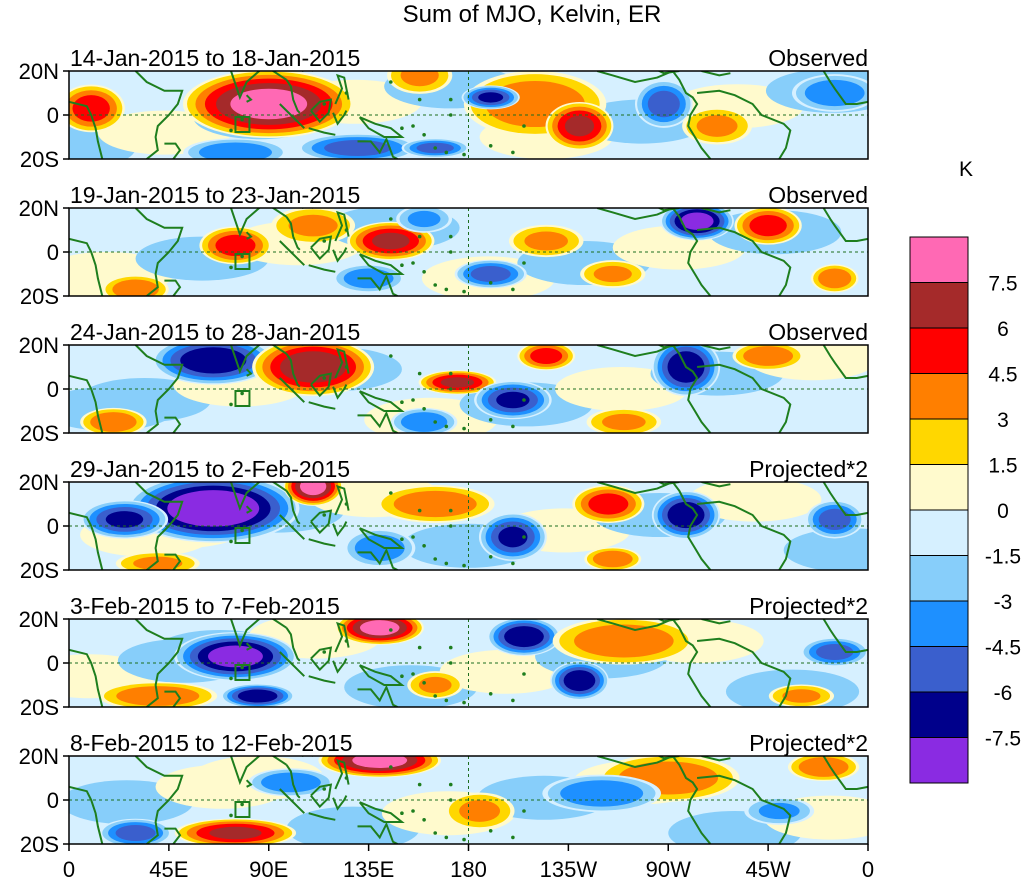 This screenshot has height=889, width=1024. I want to click on coastlines, so click(468, 526).